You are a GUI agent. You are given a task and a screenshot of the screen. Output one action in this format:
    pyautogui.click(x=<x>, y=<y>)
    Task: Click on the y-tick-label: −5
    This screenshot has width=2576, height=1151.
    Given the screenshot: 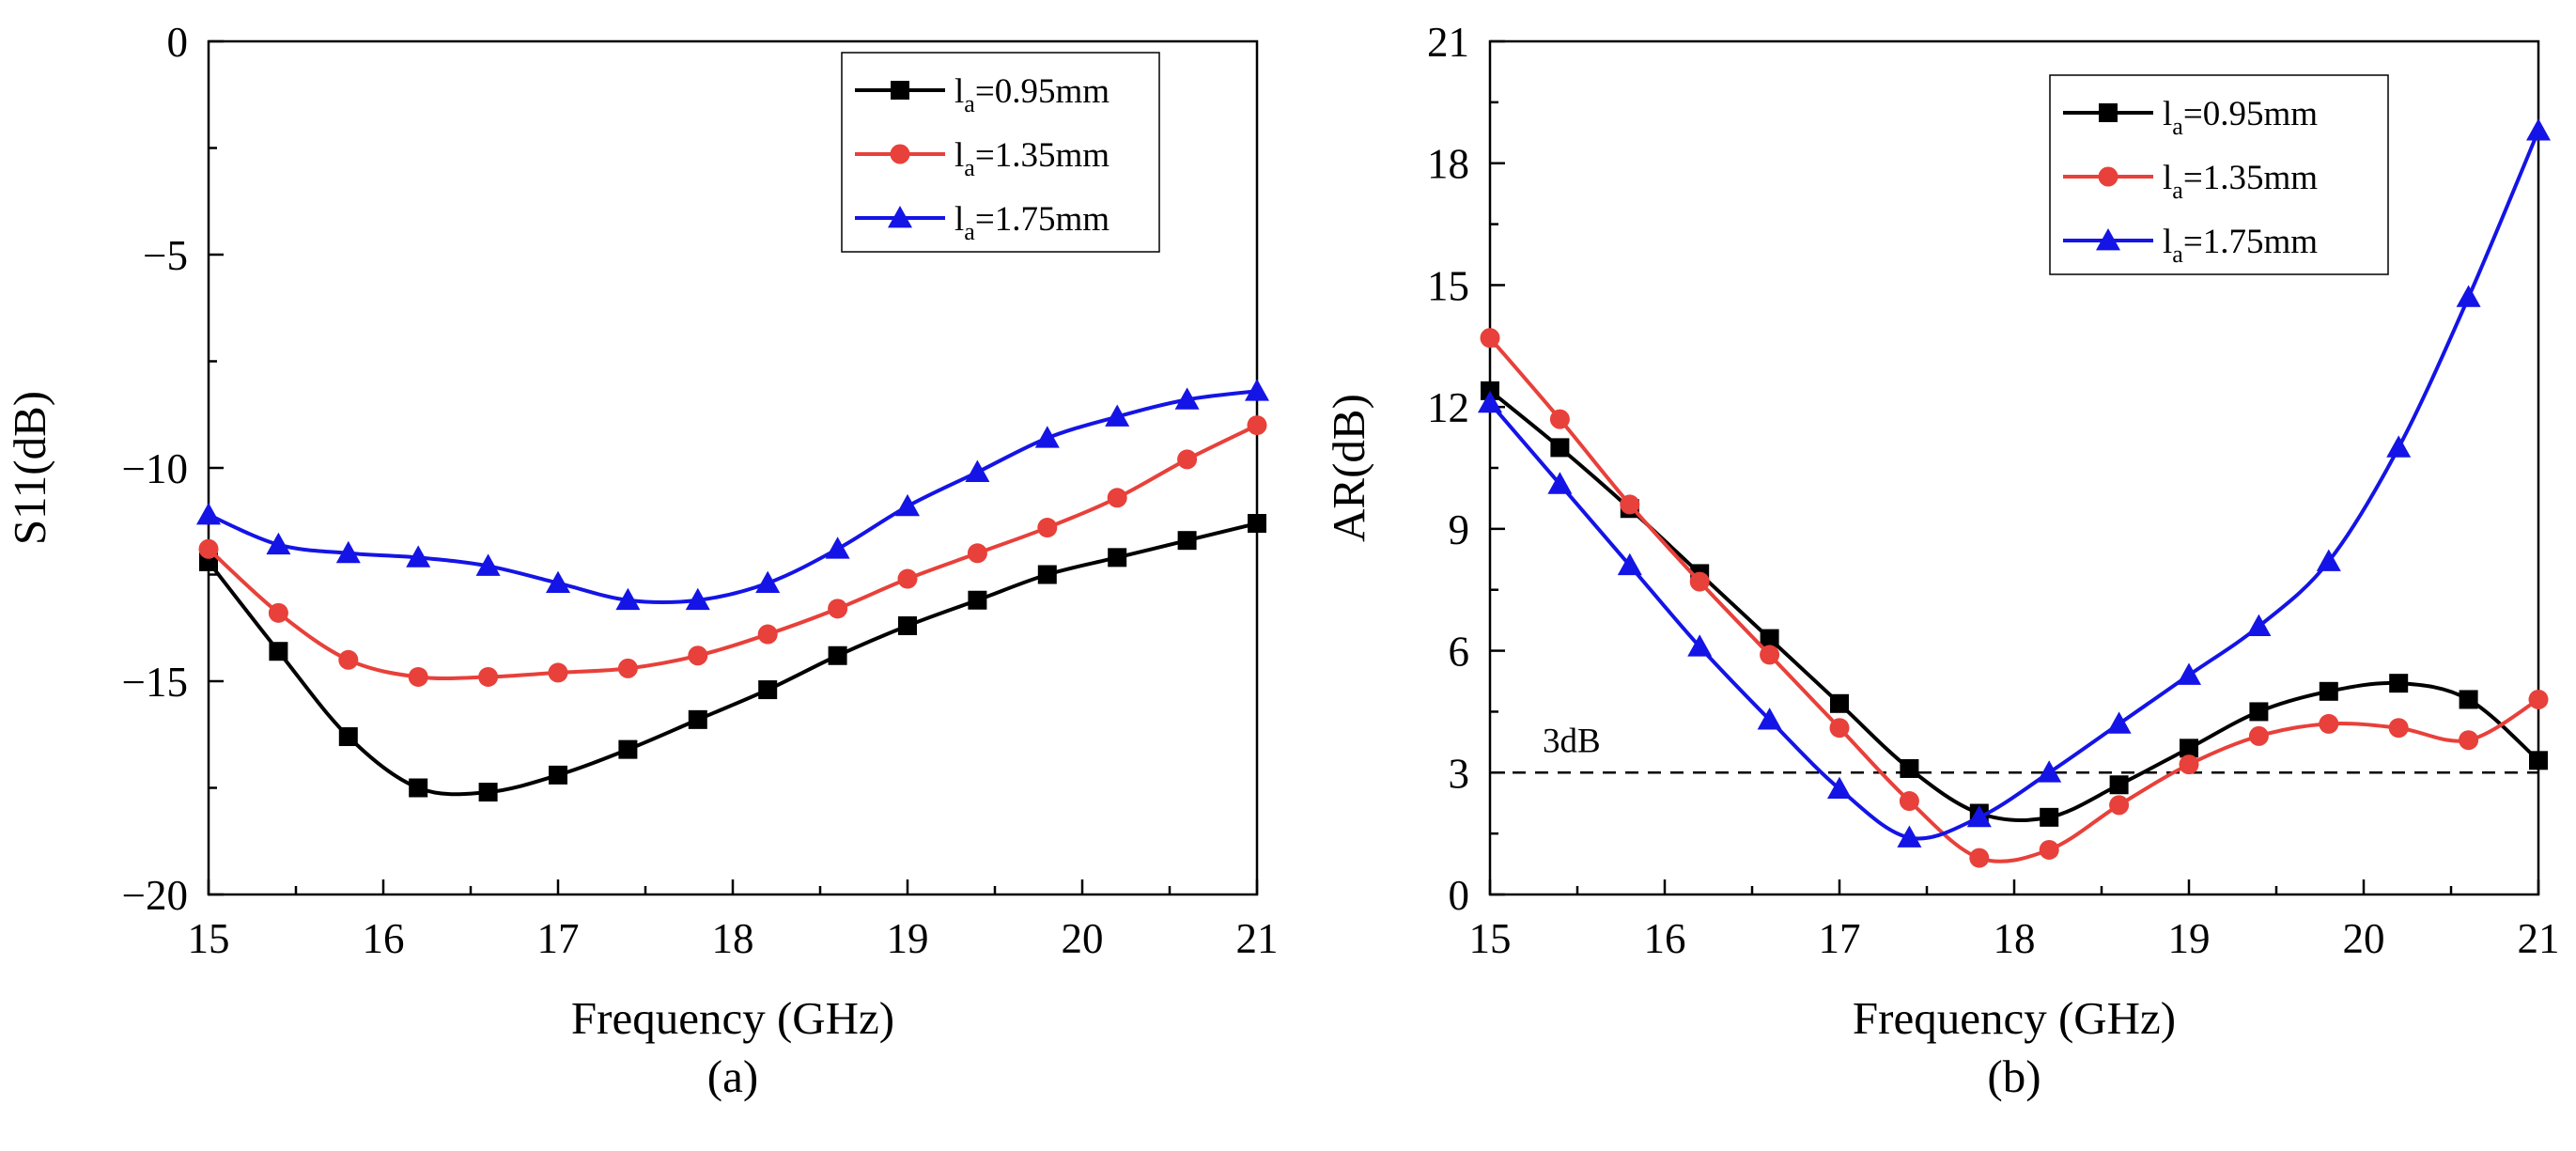 What is the action you would take?
    pyautogui.click(x=165, y=255)
    